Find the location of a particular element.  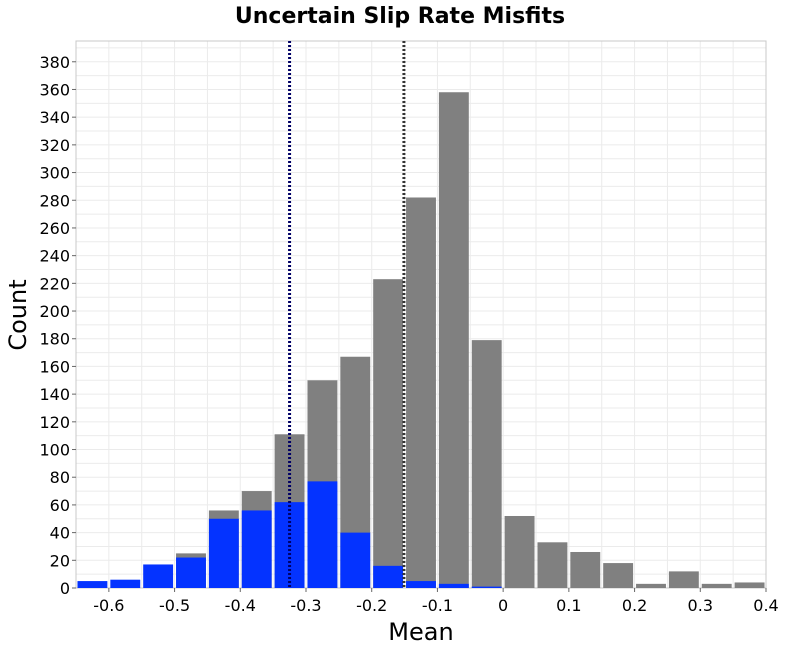

y-tick-label: 40 is located at coordinates (60, 533).